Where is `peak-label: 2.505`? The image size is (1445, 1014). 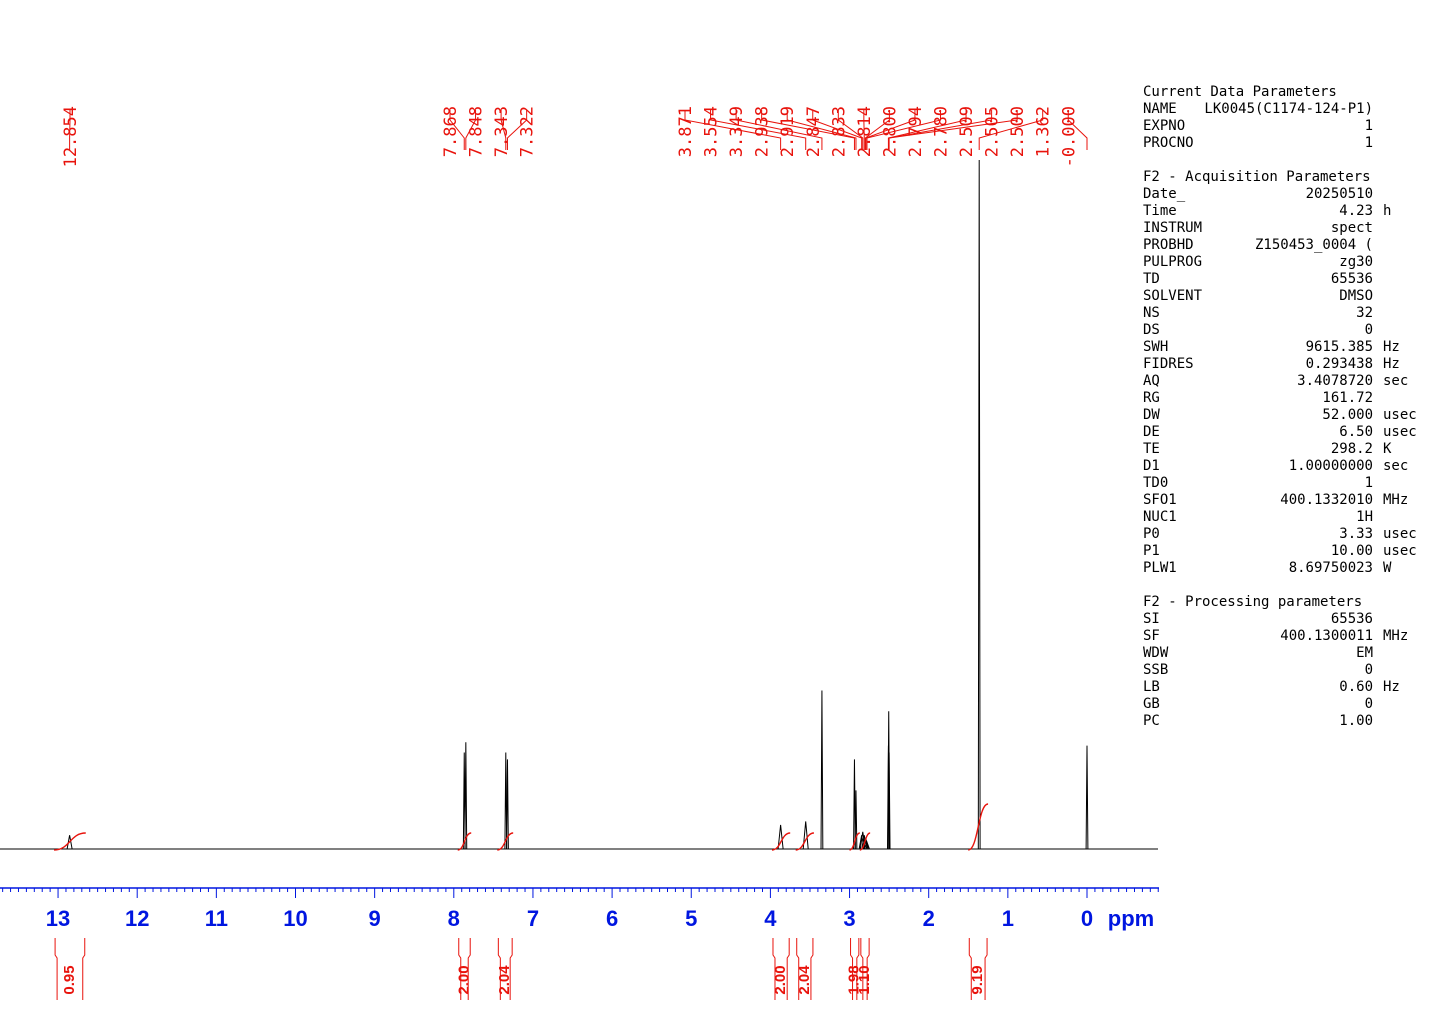 peak-label: 2.505 is located at coordinates (993, 131).